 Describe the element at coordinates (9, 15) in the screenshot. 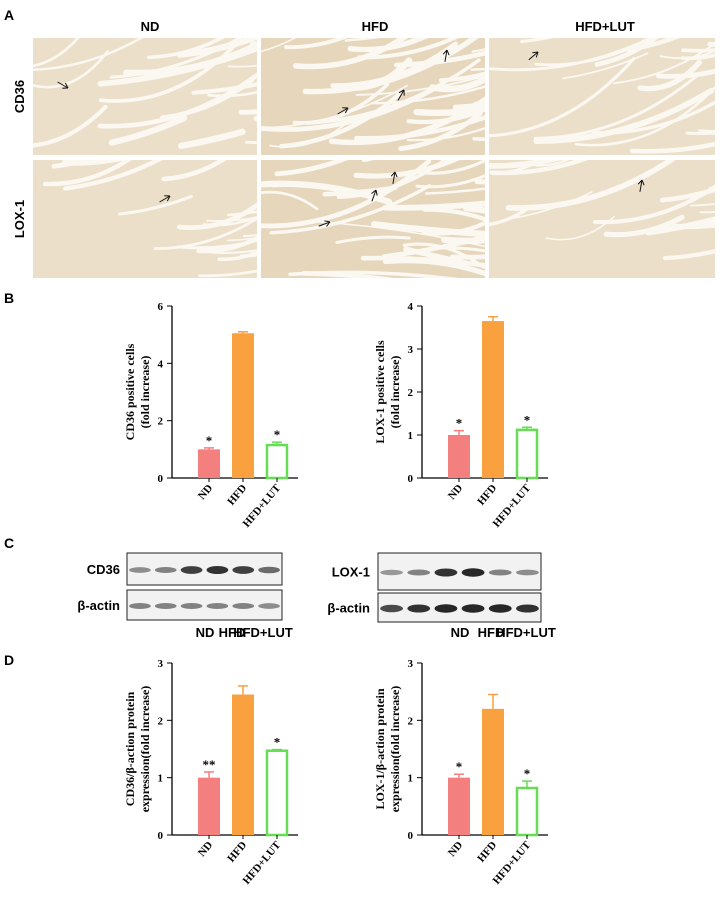

I see `panel-label: A` at that location.